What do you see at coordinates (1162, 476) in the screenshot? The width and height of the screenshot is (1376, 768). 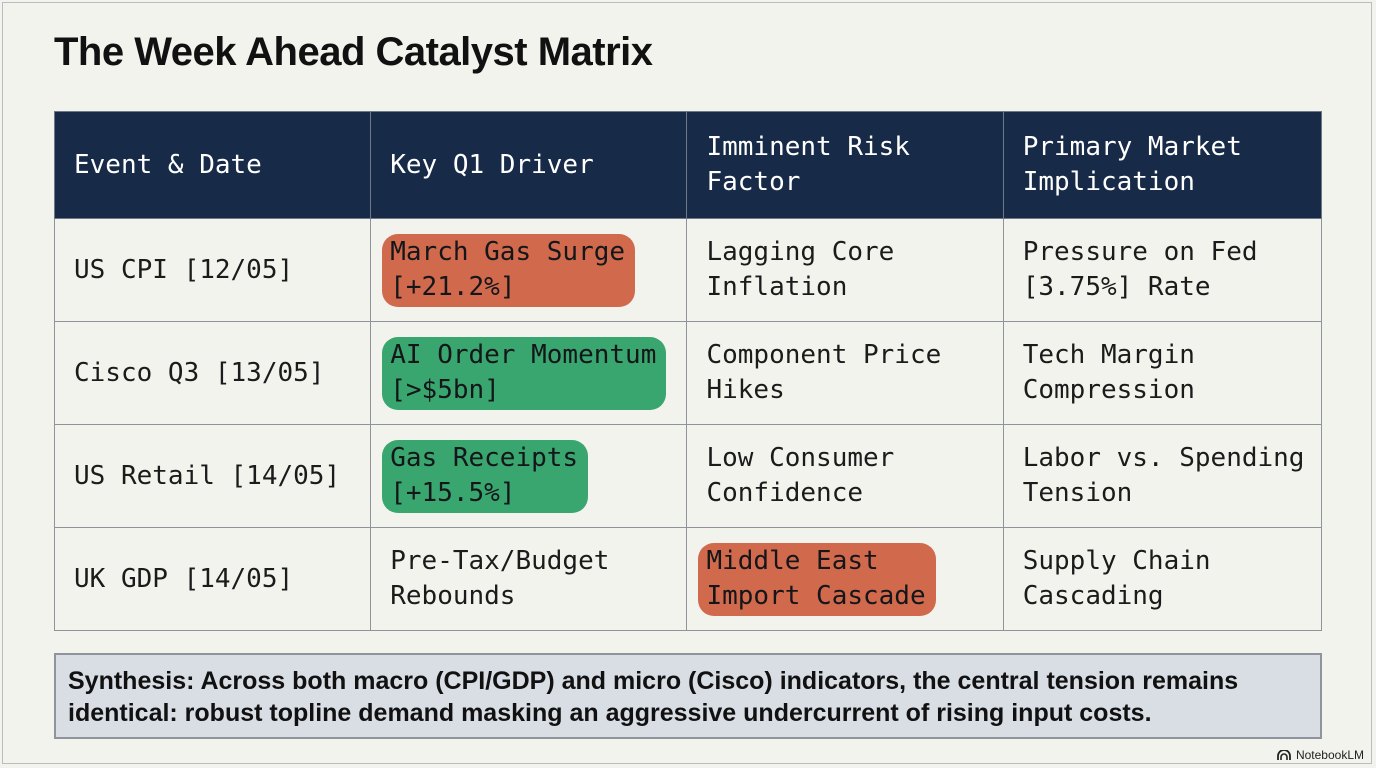 I see `implication-cell: Labor vs. Spending Tension` at bounding box center [1162, 476].